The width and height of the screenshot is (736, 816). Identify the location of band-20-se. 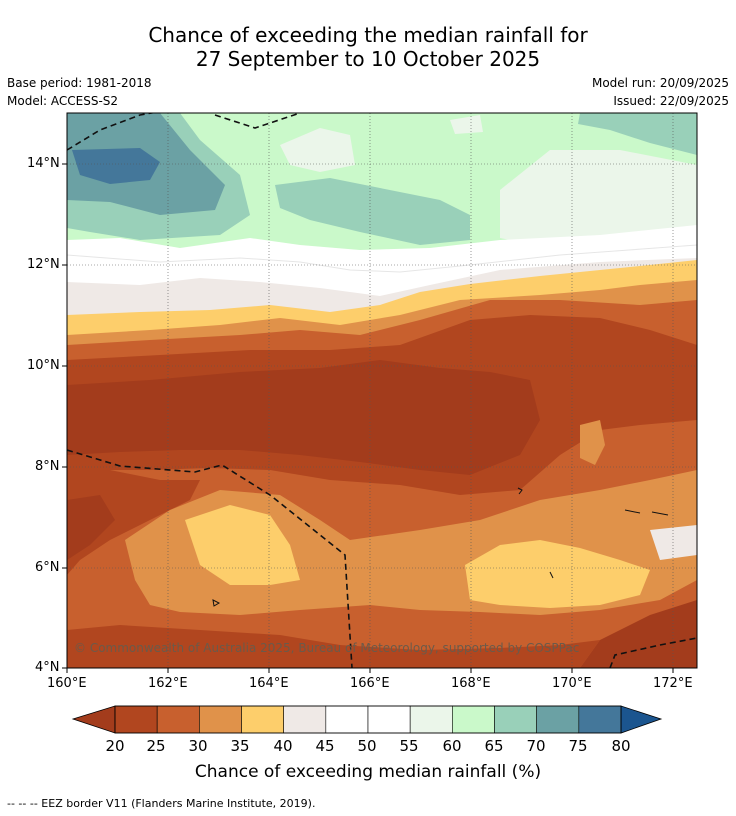
(638, 634).